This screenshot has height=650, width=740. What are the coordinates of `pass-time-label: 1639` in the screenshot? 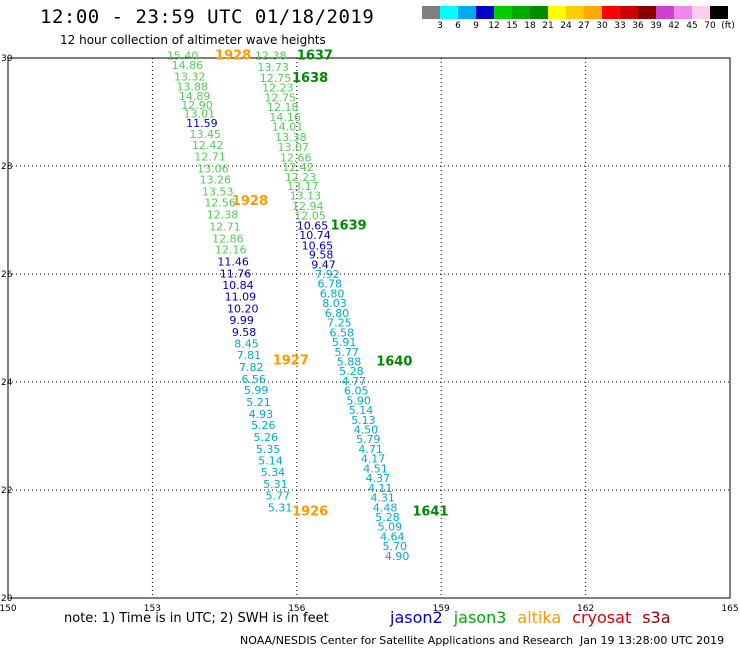 It's located at (348, 225).